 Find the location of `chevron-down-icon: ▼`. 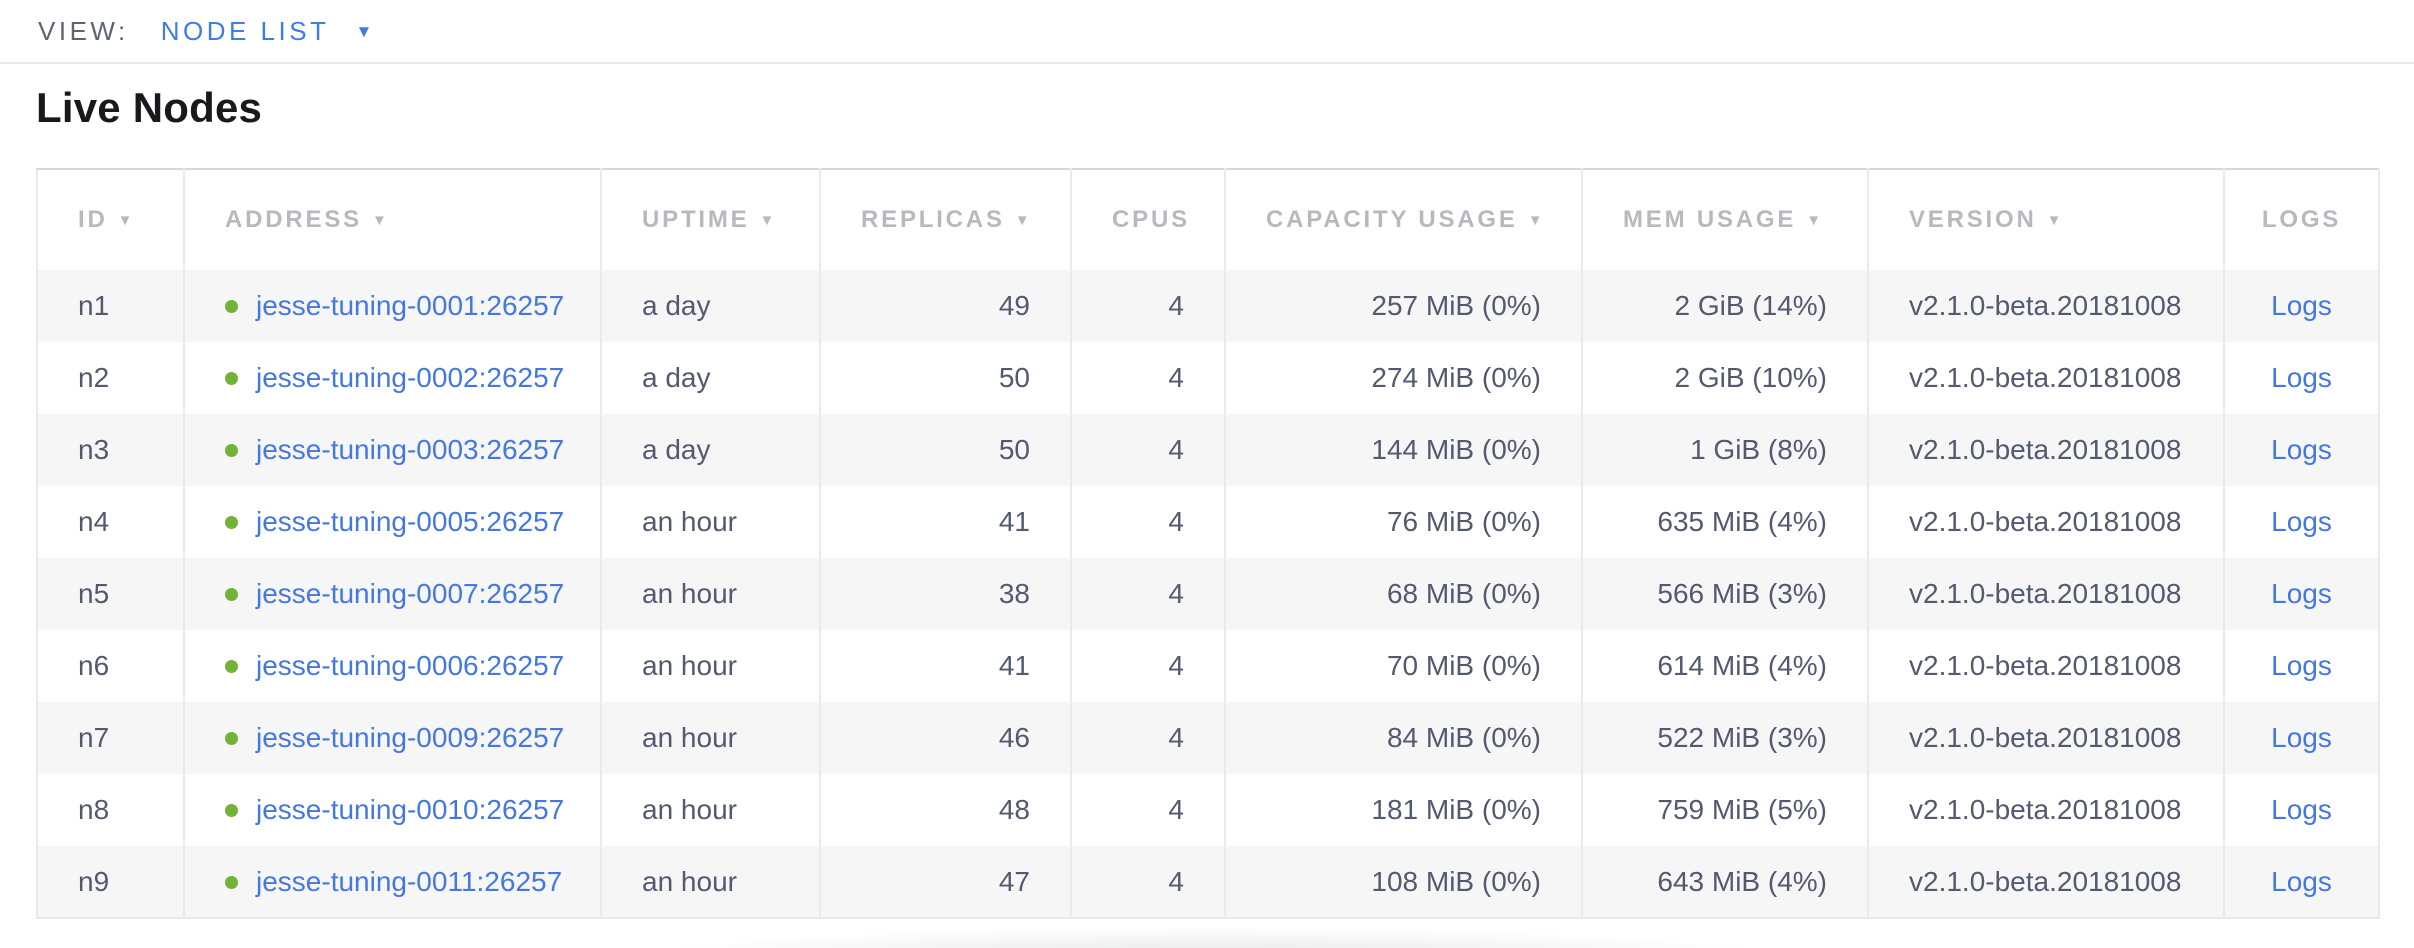

chevron-down-icon: ▼ is located at coordinates (364, 31).